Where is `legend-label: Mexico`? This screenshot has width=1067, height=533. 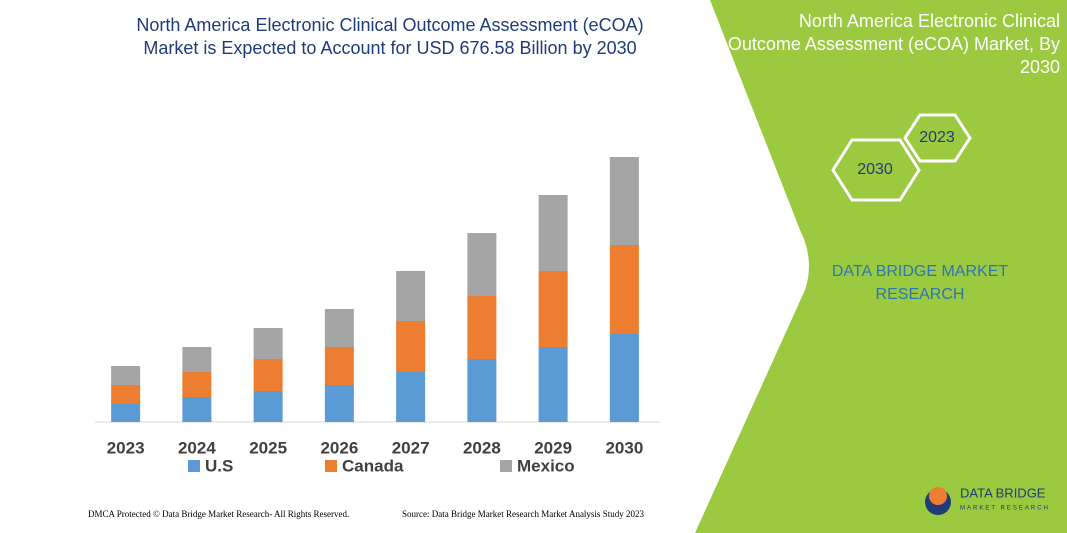 legend-label: Mexico is located at coordinates (546, 465).